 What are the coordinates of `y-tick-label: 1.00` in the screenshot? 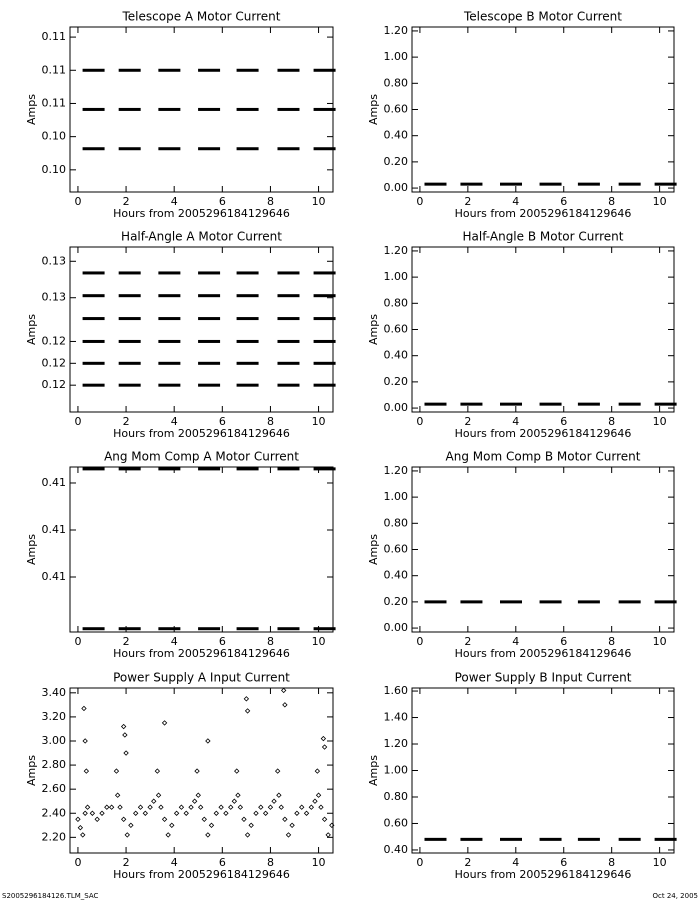 It's located at (396, 496).